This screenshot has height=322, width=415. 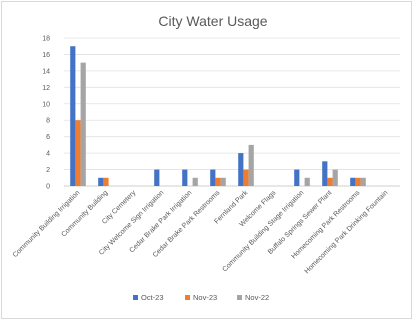 I want to click on y-tick-label: 0, so click(x=48, y=187).